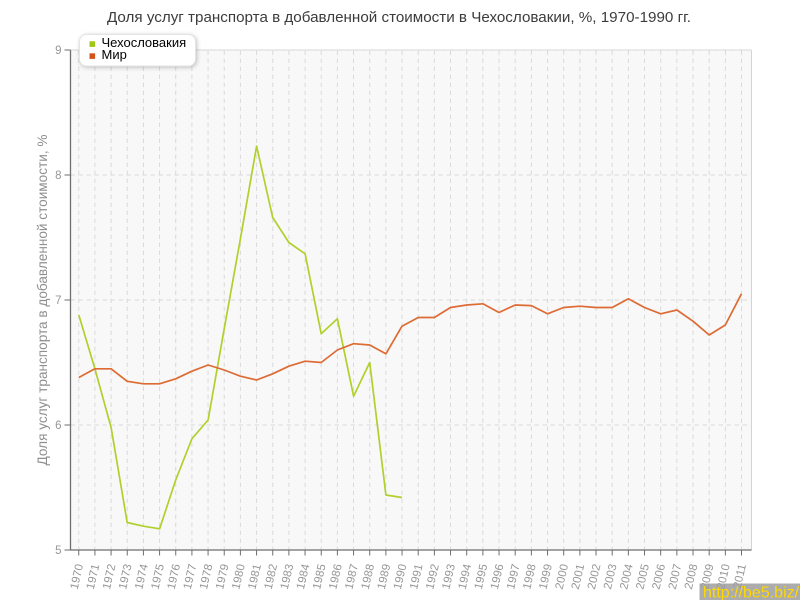 The image size is (800, 605). Describe the element at coordinates (751, 593) in the screenshot. I see `svg-text: http://be5.biz/` at that location.